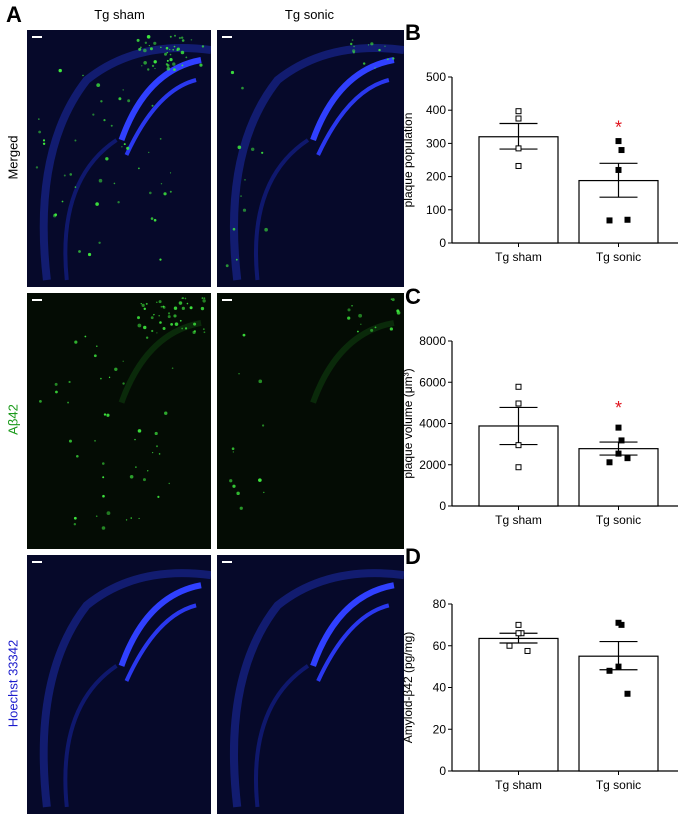 The height and width of the screenshot is (817, 686). What do you see at coordinates (440, 646) in the screenshot?
I see `y-tick-label: 60` at bounding box center [440, 646].